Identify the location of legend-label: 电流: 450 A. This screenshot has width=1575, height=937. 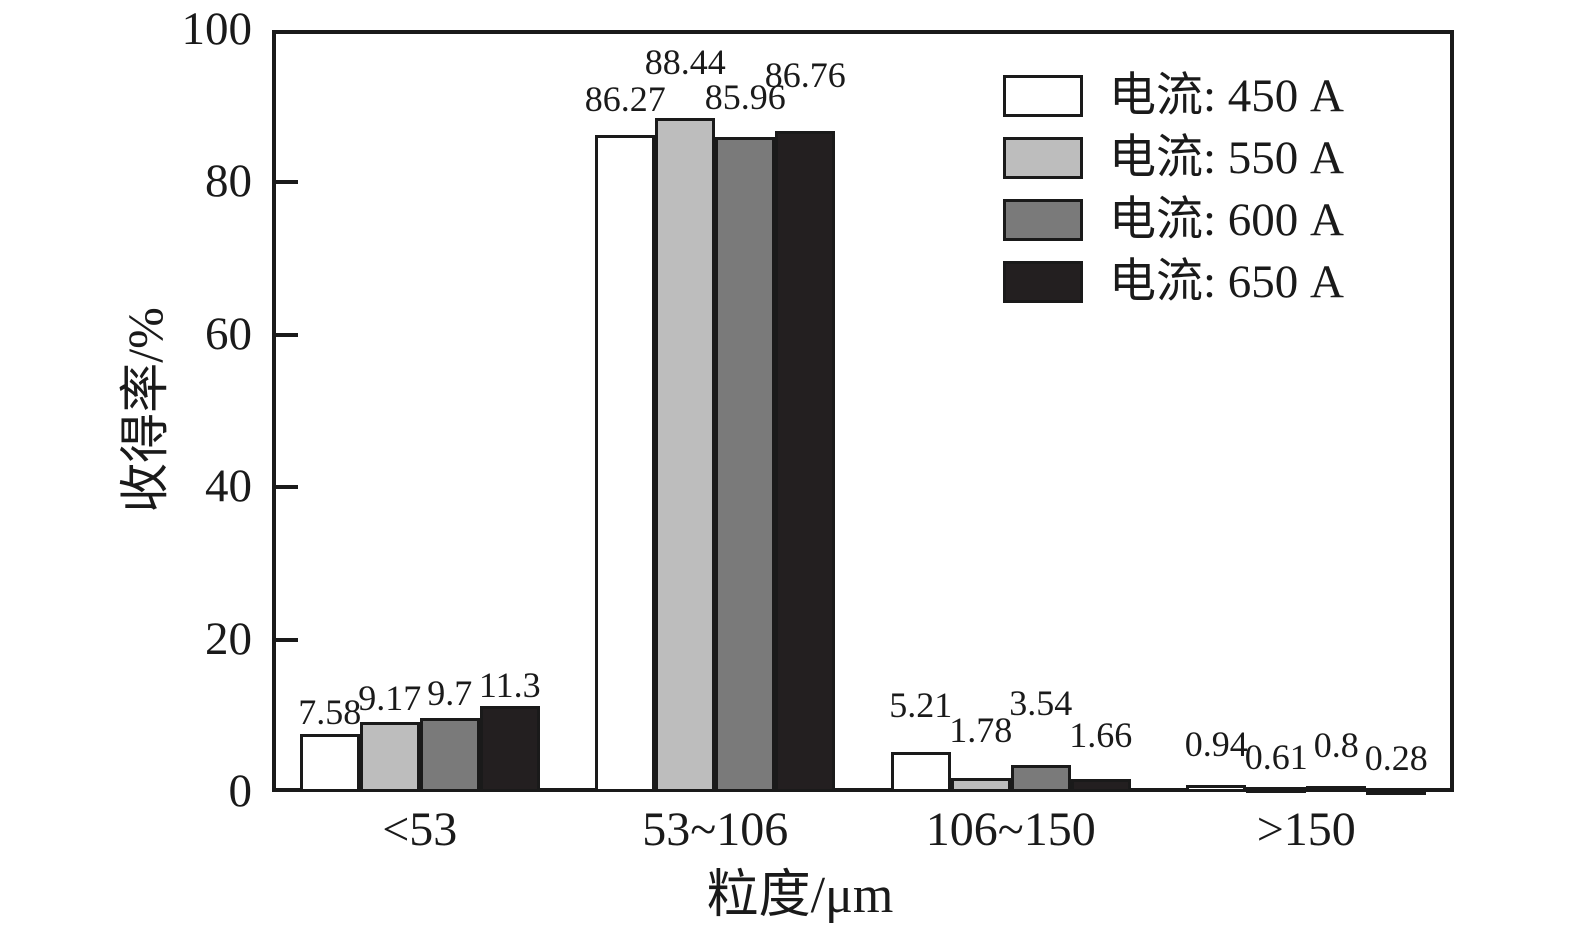
(1226, 96).